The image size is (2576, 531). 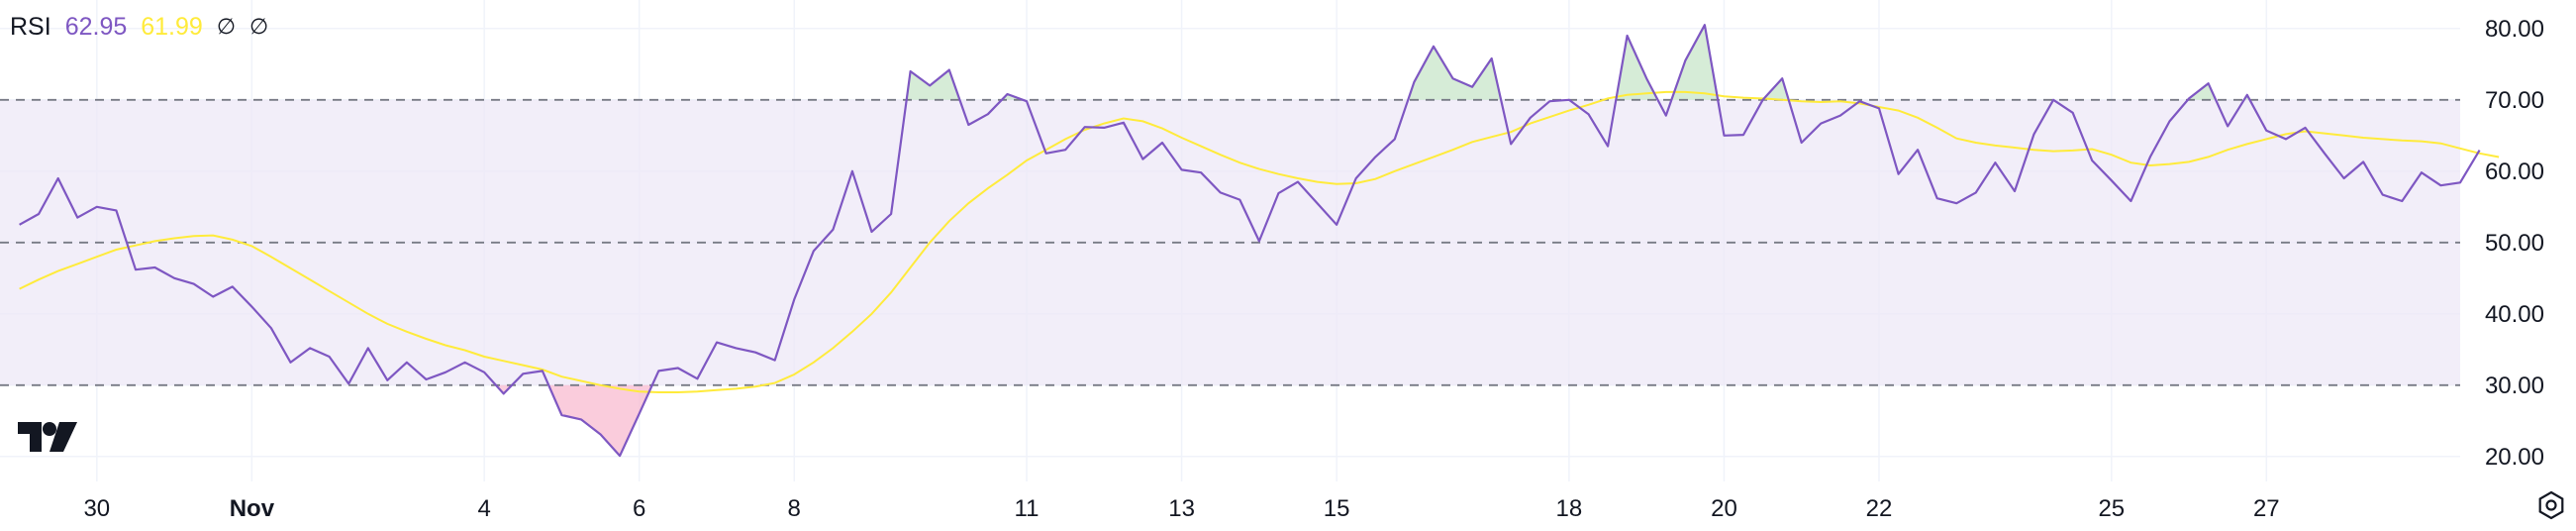 What do you see at coordinates (96, 509) in the screenshot?
I see `x-tick-label-0: 30` at bounding box center [96, 509].